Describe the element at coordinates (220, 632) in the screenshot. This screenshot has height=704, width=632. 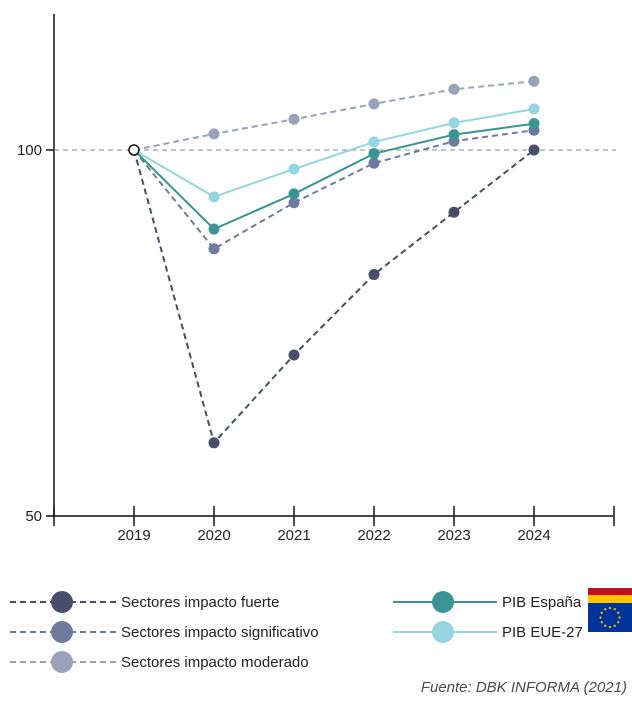
I see `legend-label-significativo: Sectores impacto significativo` at that location.